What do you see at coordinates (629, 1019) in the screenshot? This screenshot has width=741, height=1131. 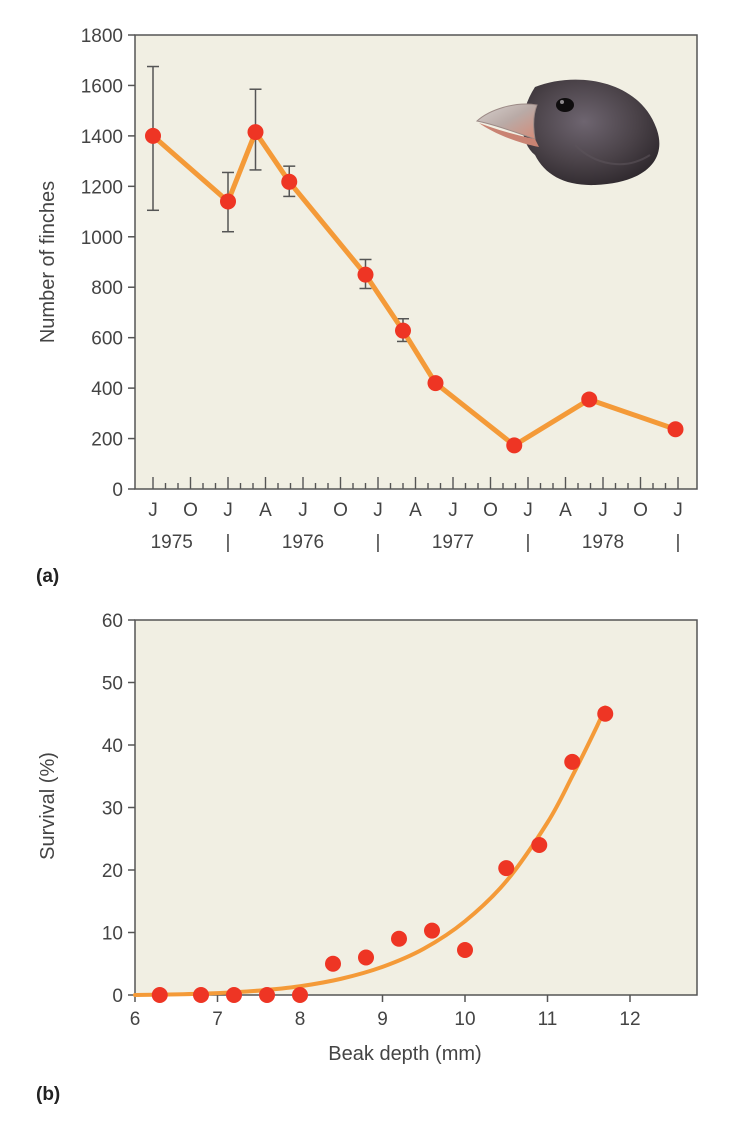 I see `panel-b-x-tick-label: 12` at bounding box center [629, 1019].